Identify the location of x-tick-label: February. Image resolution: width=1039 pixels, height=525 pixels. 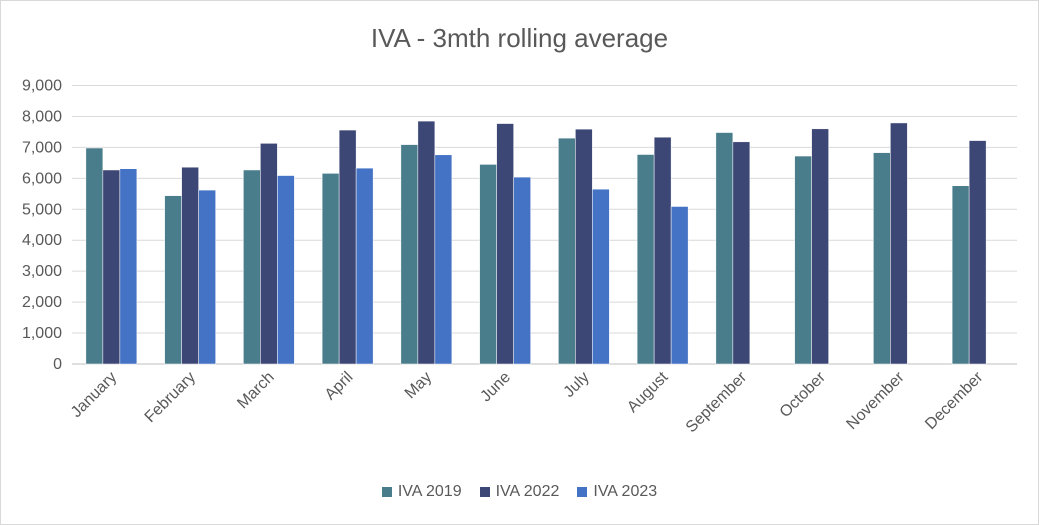
(170, 397).